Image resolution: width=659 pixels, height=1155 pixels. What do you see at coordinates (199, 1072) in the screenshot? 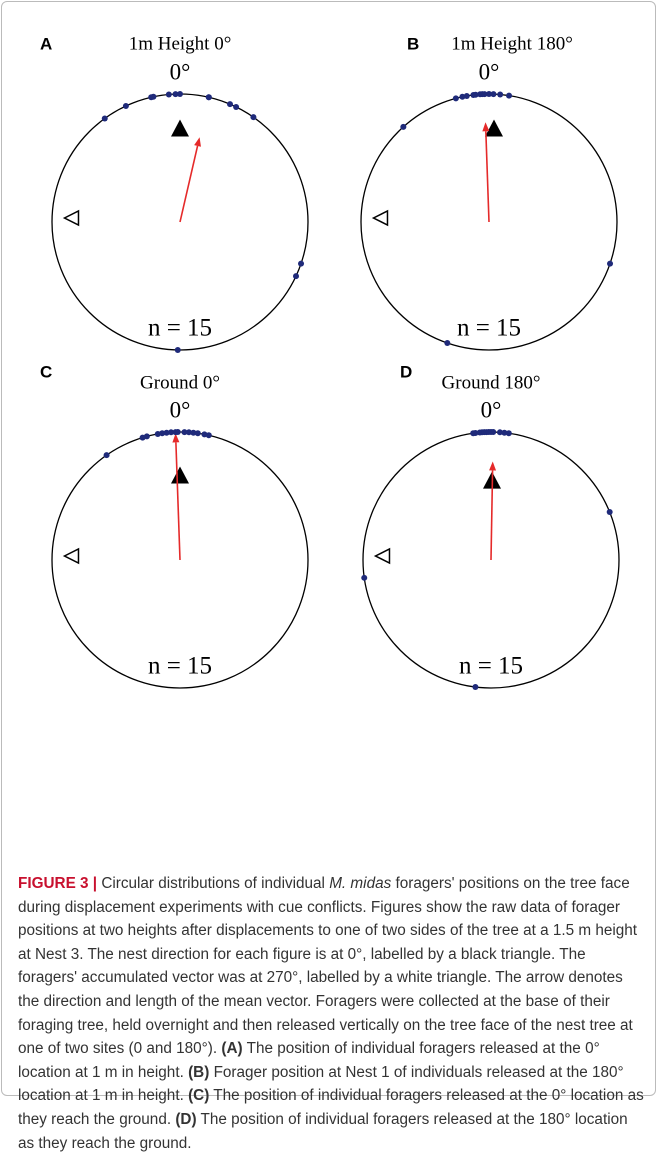
I see `caption-panel: (B)` at bounding box center [199, 1072].